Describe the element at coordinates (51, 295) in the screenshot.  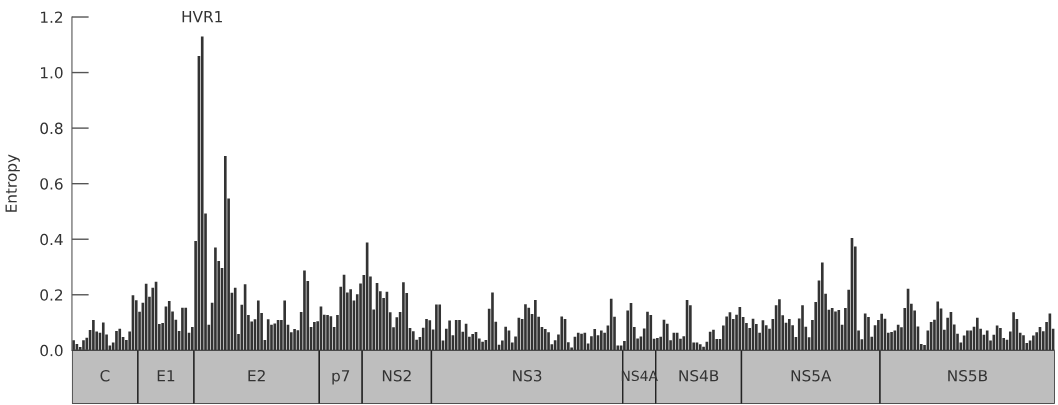
I see `y-tick-label: 0.2` at that location.